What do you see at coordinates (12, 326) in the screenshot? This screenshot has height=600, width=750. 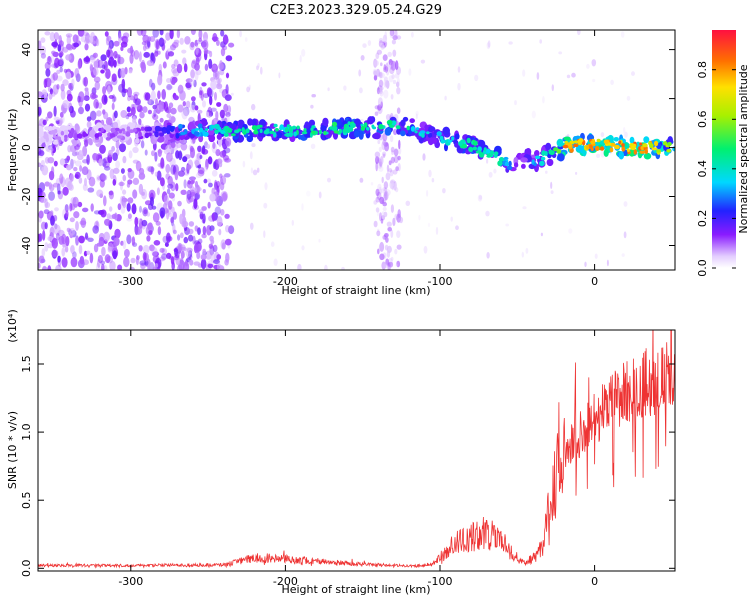 I see `snr-y-scale-label: (x10⁴)` at bounding box center [12, 326].